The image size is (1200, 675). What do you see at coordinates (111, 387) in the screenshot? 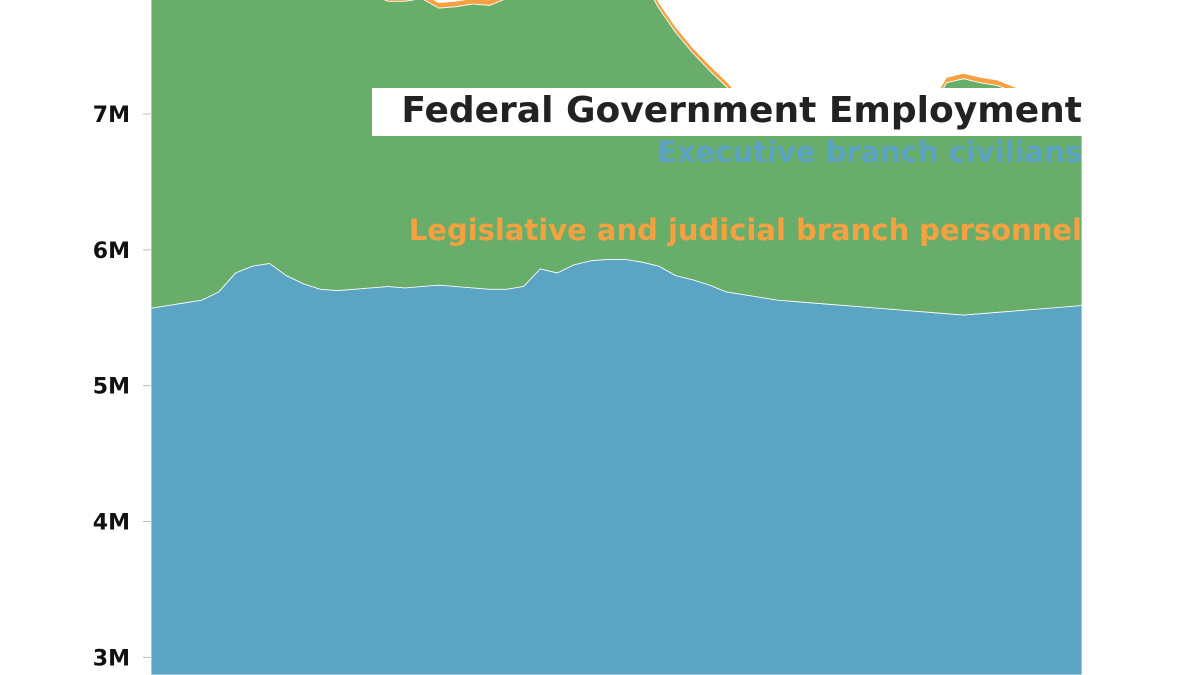
I see `y-tick-label: 5M` at bounding box center [111, 387].